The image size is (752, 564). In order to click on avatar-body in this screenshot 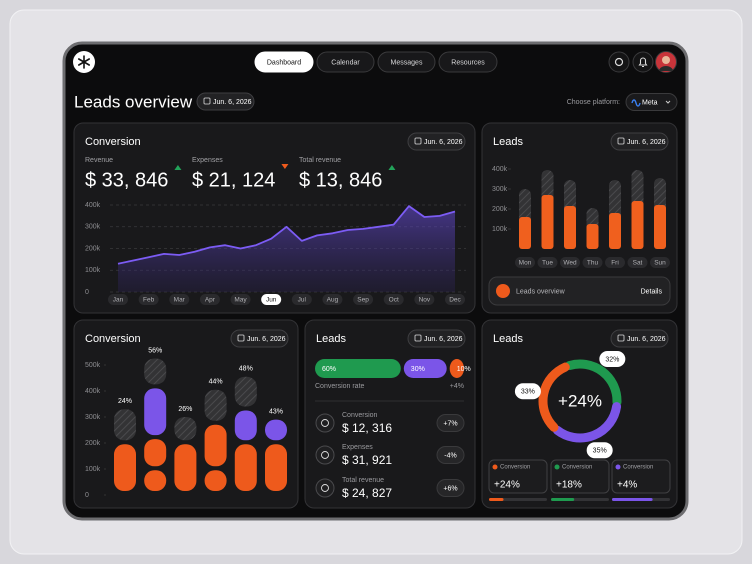, I will do `click(666, 68)`.